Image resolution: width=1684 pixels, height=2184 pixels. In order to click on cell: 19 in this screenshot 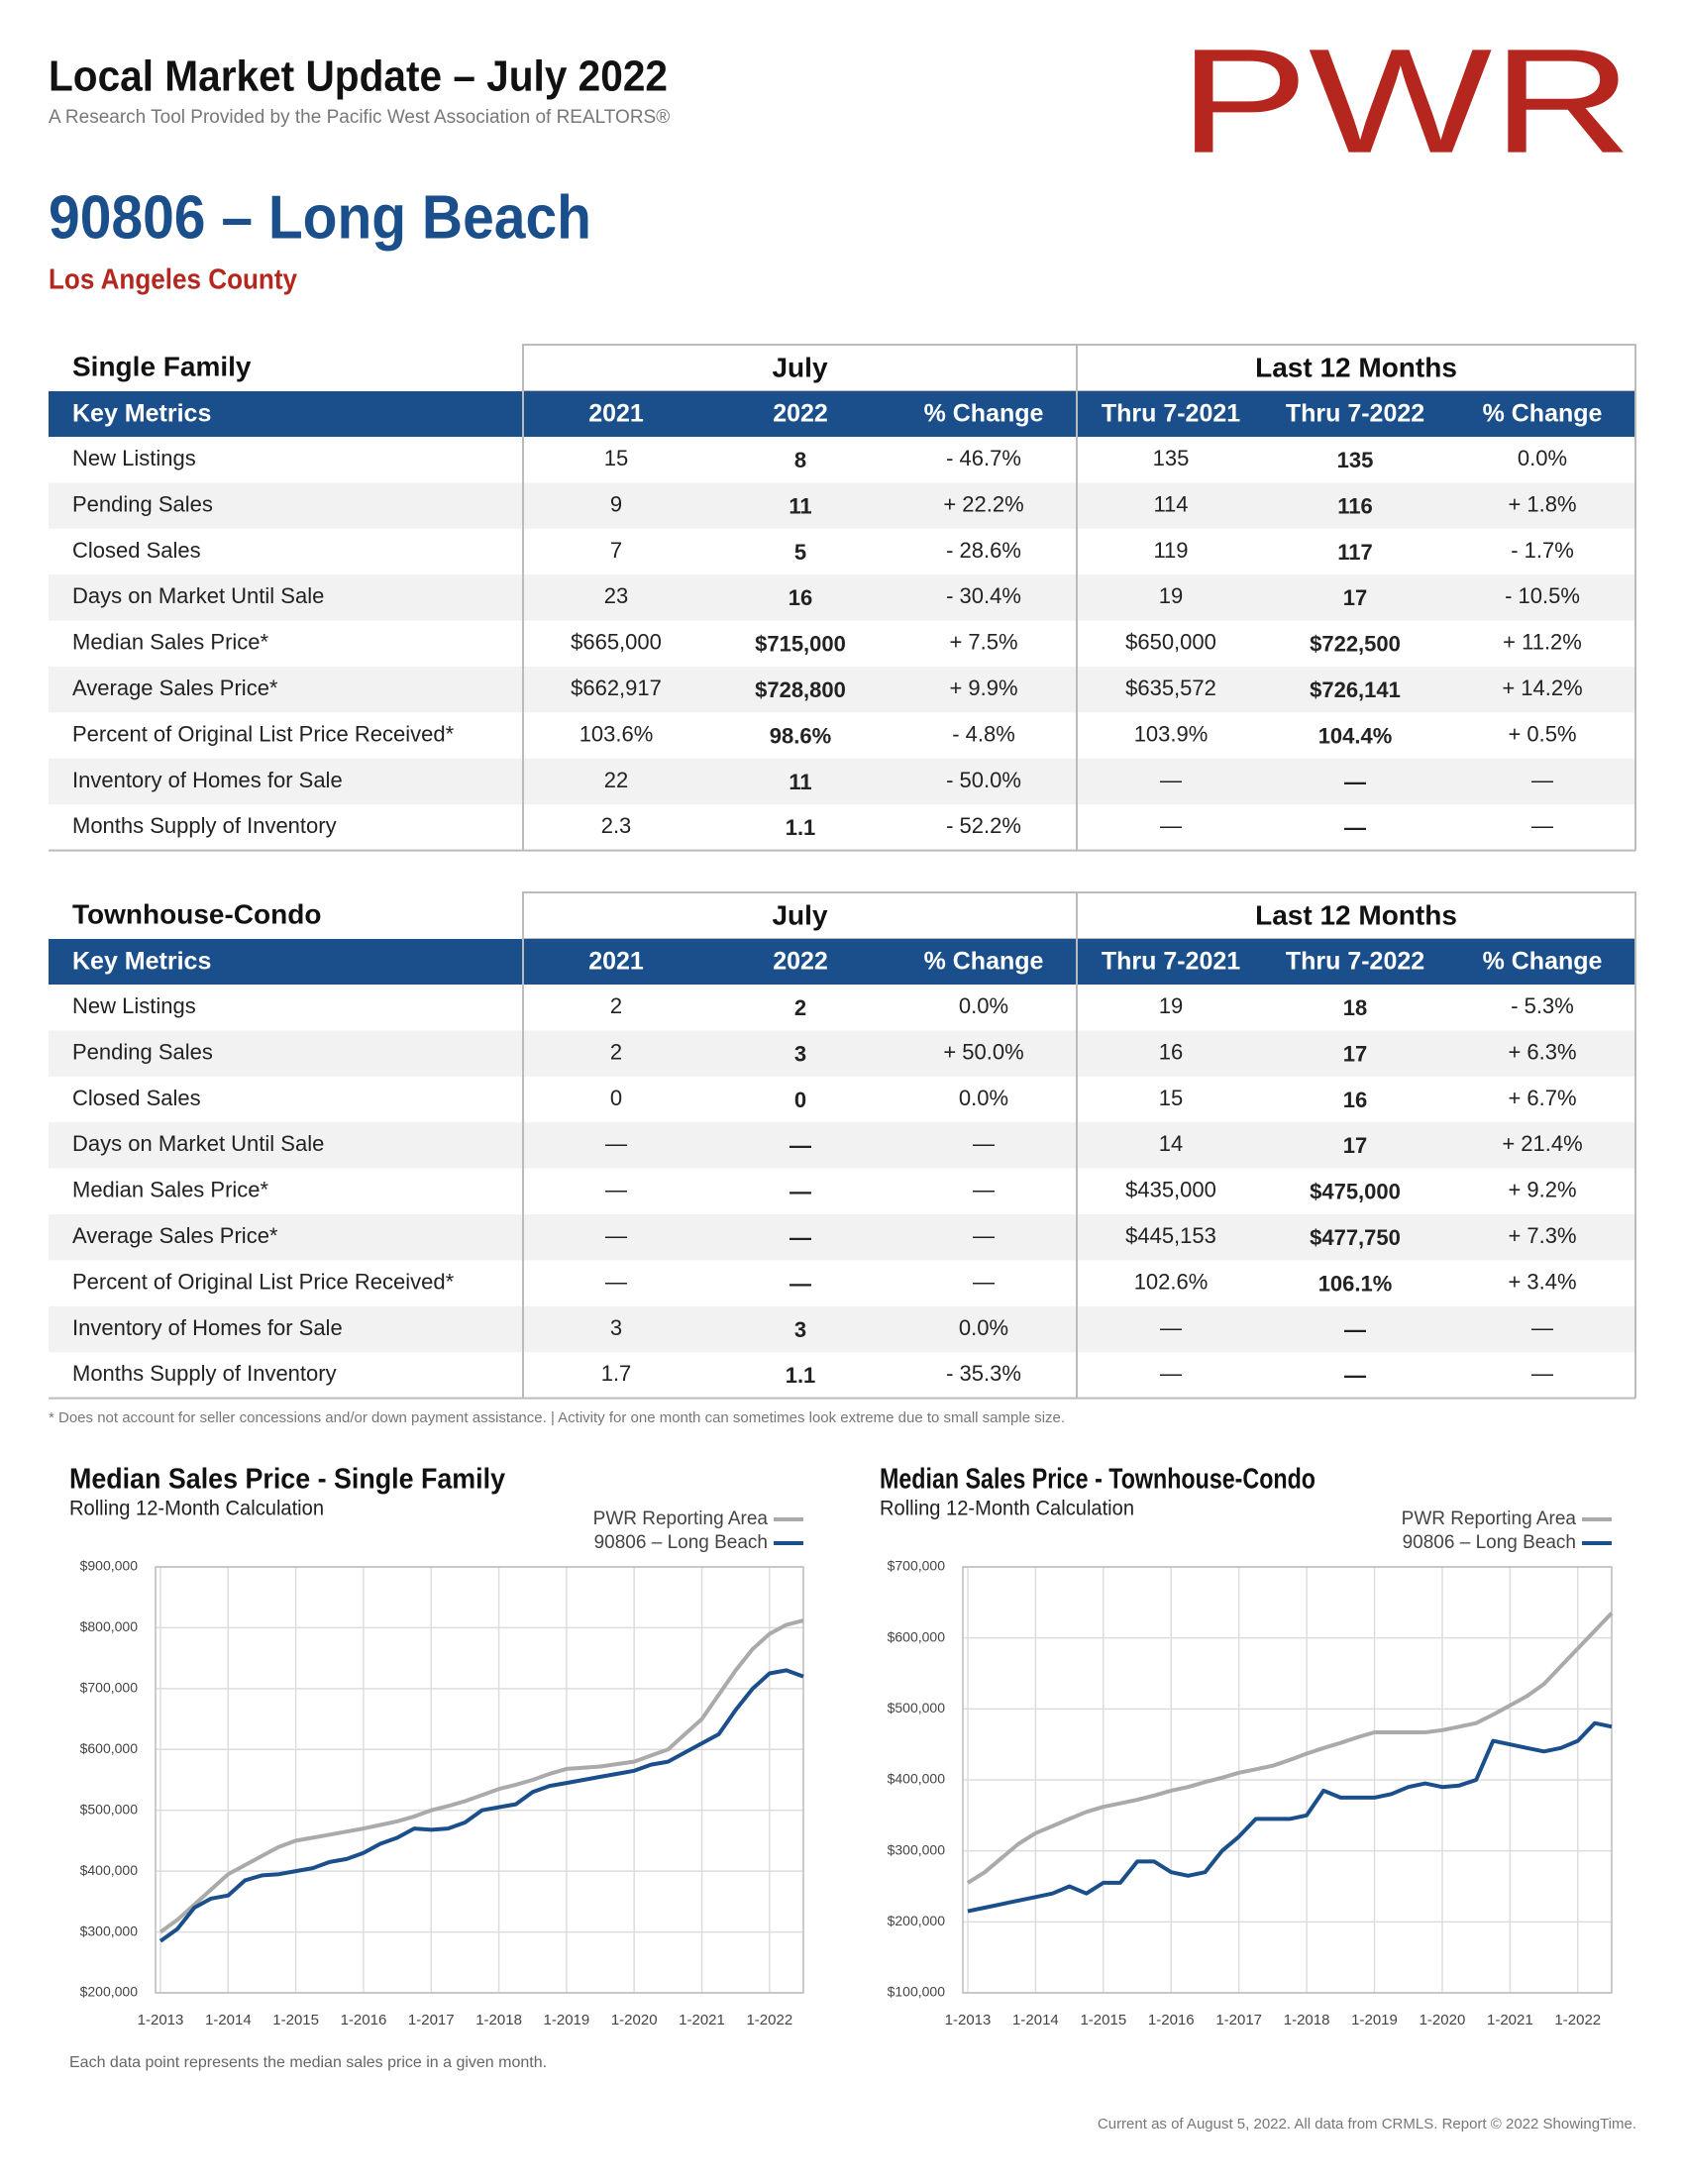, I will do `click(1171, 595)`.